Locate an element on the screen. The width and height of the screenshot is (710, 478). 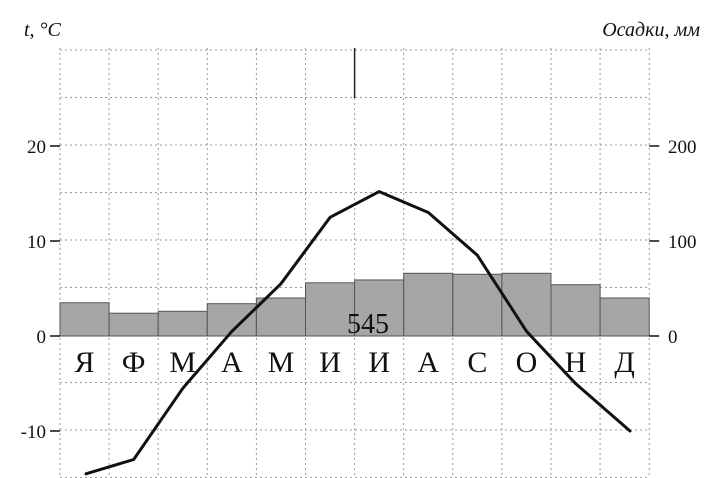
month-label: С is located at coordinates (477, 362).